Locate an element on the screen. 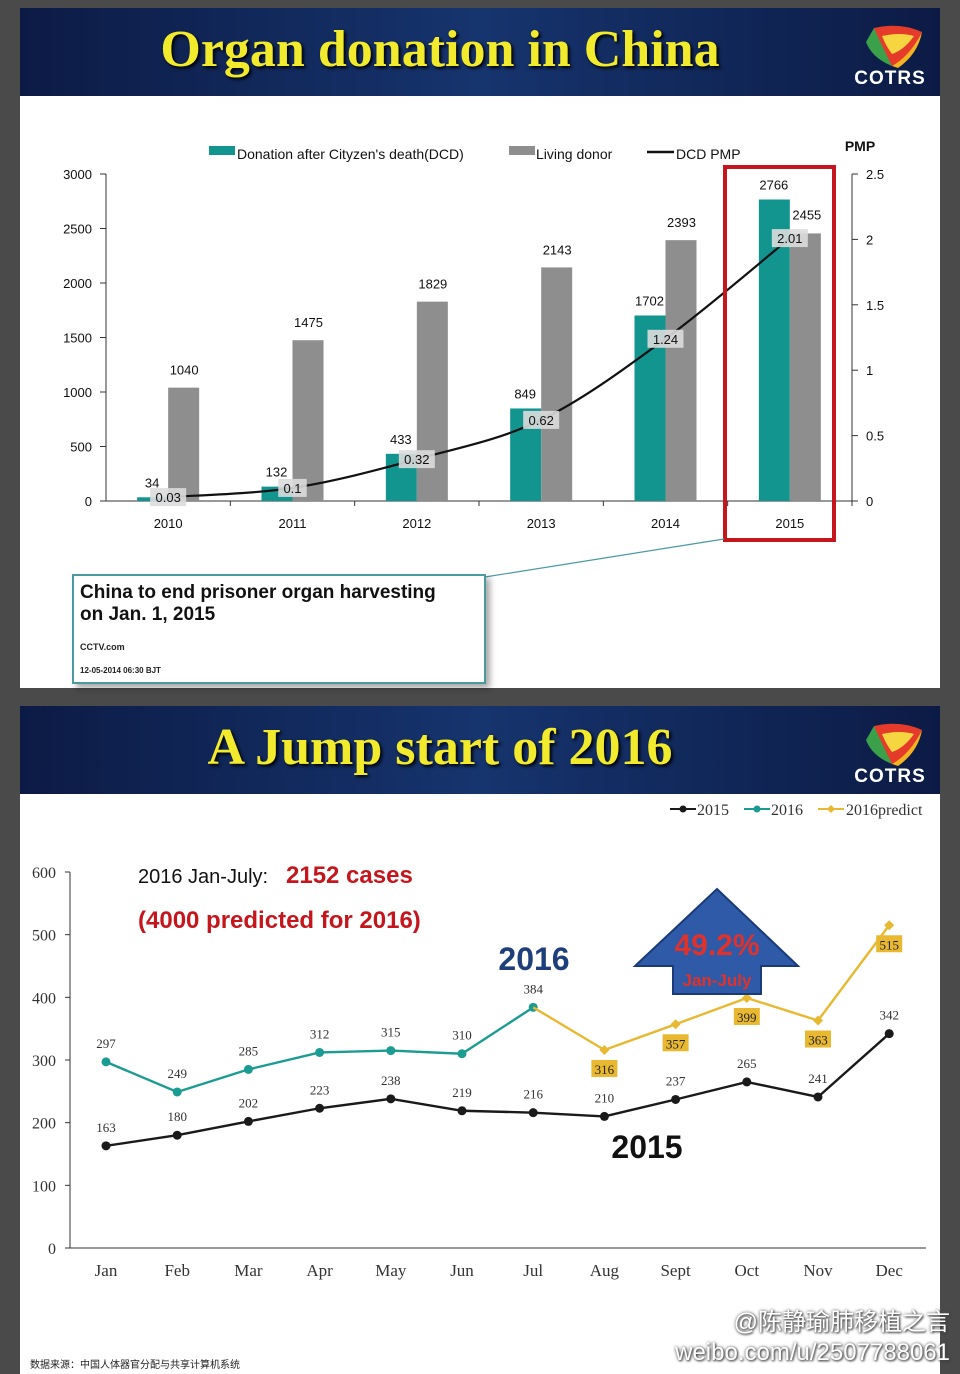 This screenshot has height=1374, width=960. label-2016: 2016 is located at coordinates (533, 959).